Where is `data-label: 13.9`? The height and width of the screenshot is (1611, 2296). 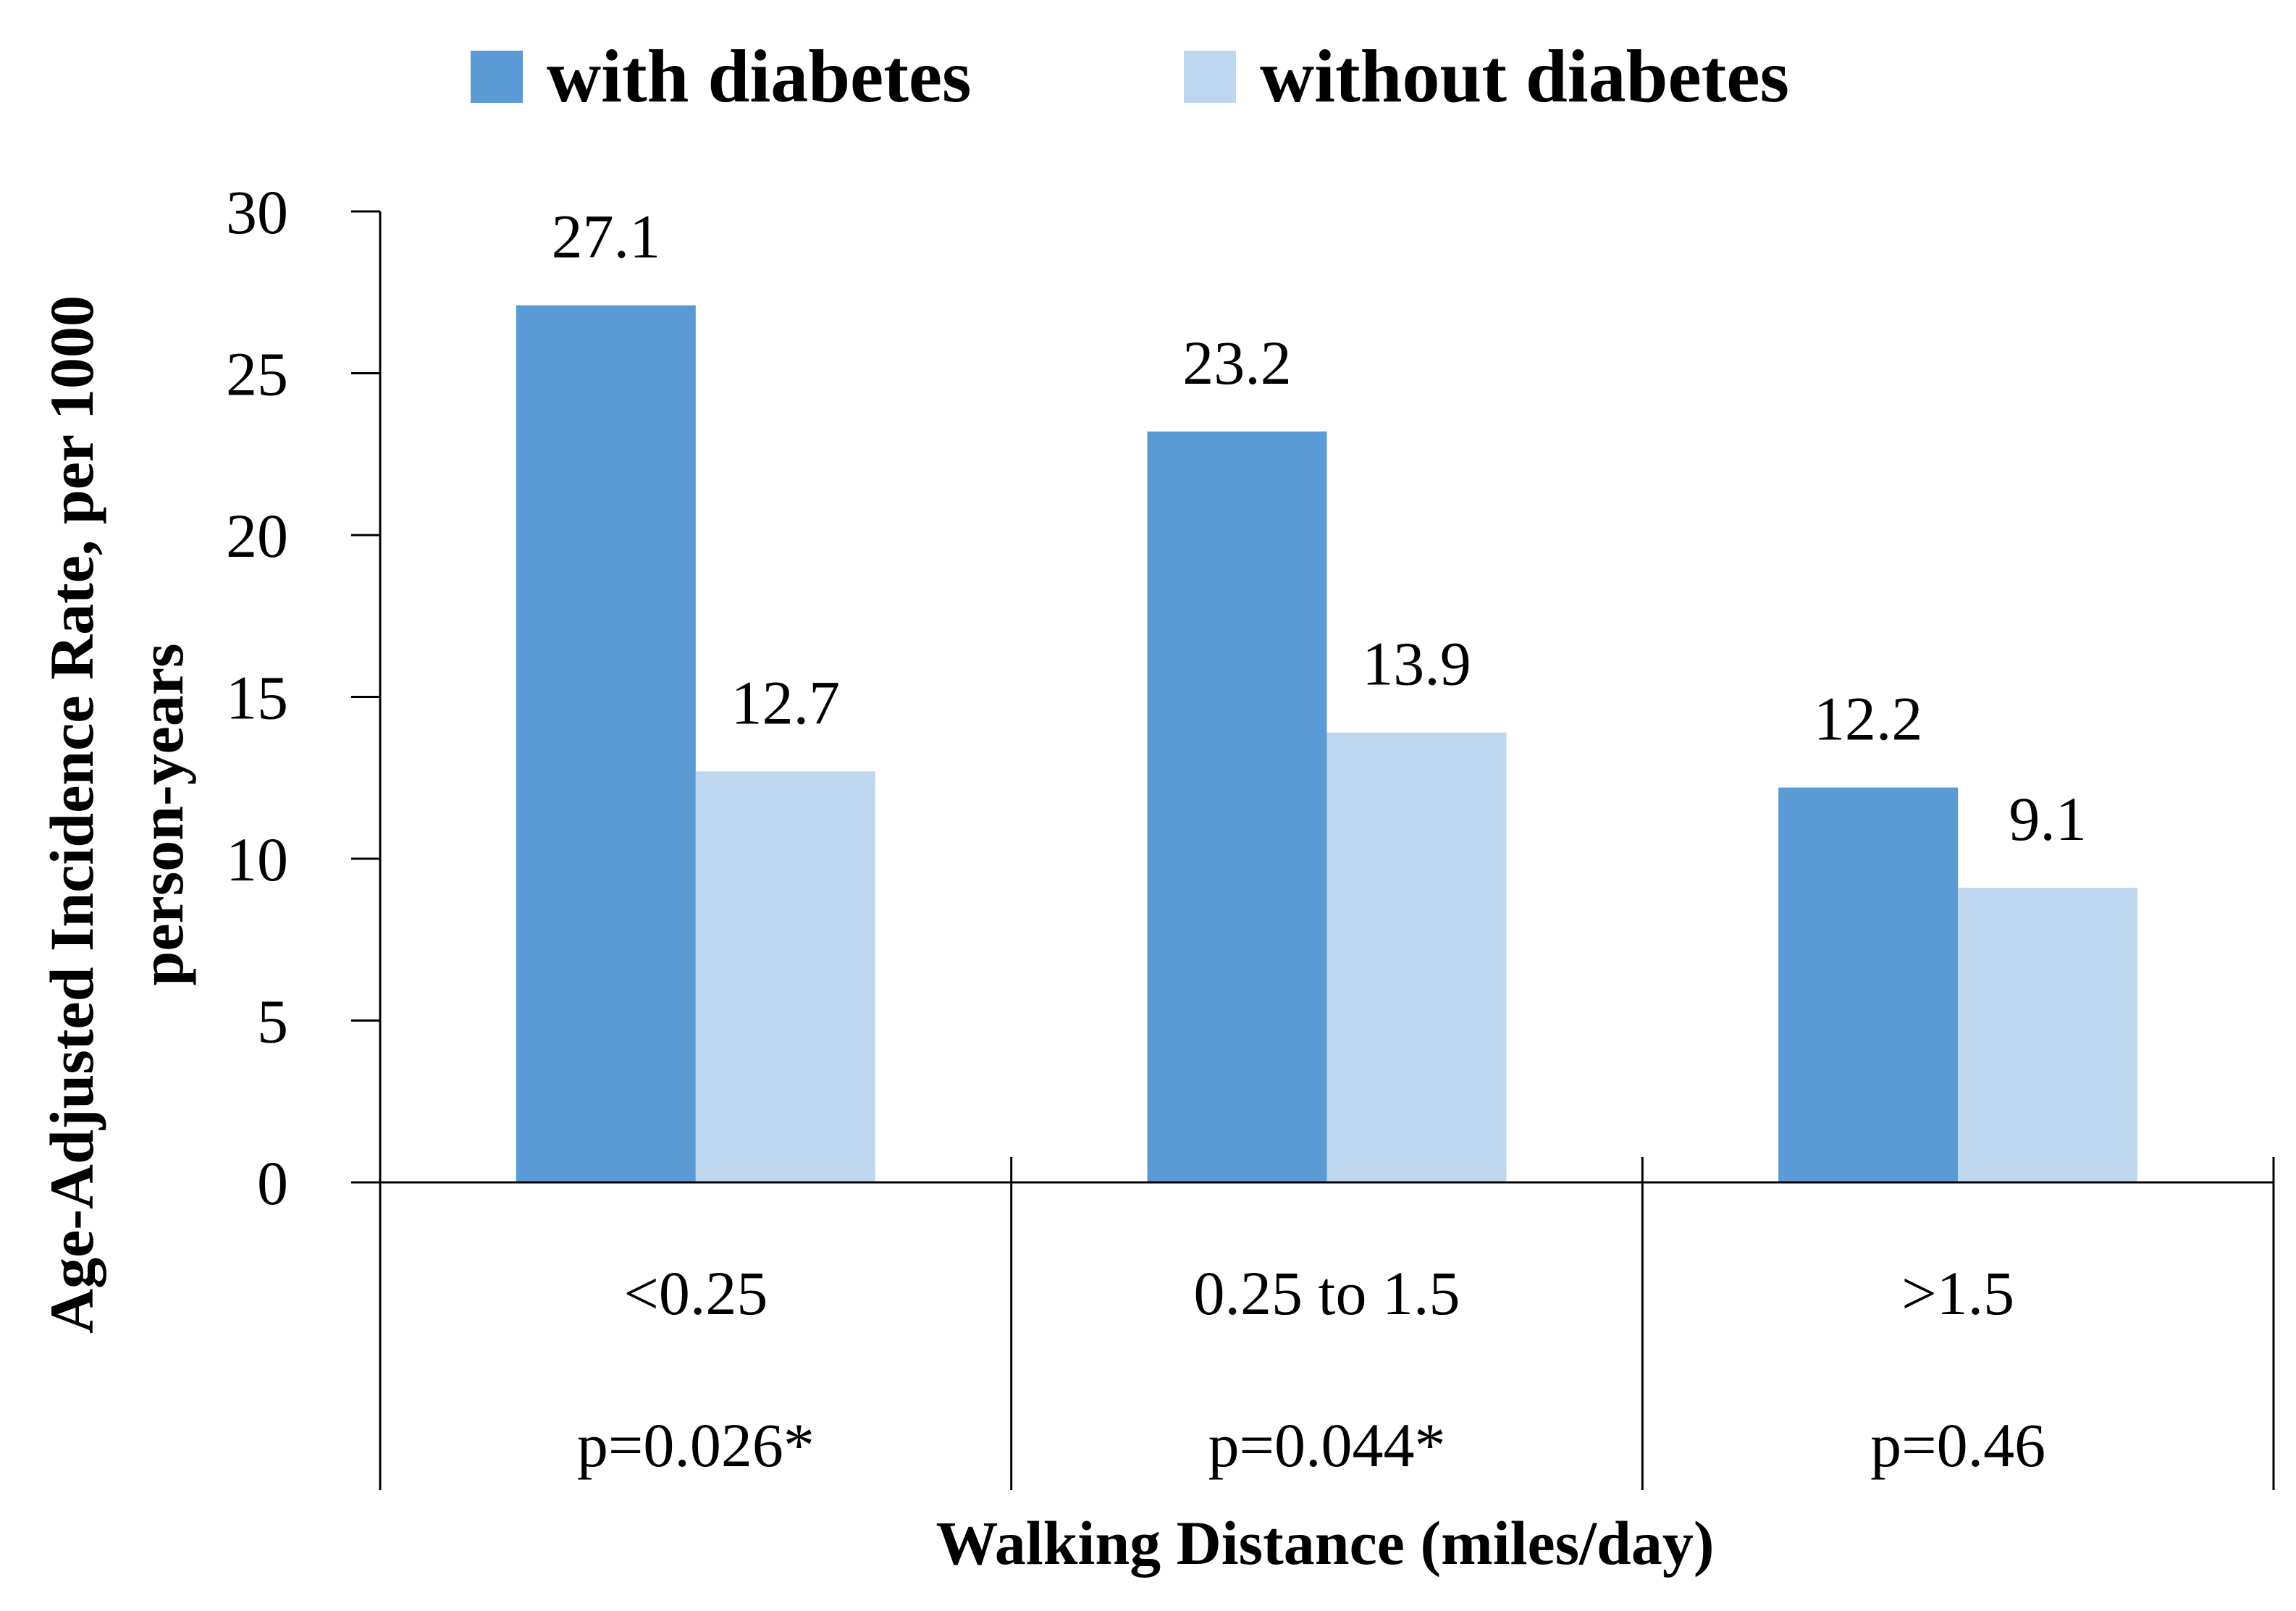
data-label: 13.9 is located at coordinates (1416, 664).